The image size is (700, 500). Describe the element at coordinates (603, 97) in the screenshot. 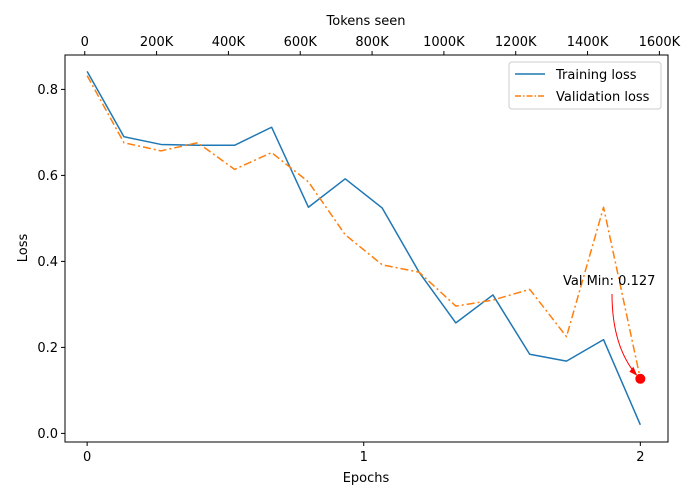

I see `legend-label-validation: Validation loss` at that location.